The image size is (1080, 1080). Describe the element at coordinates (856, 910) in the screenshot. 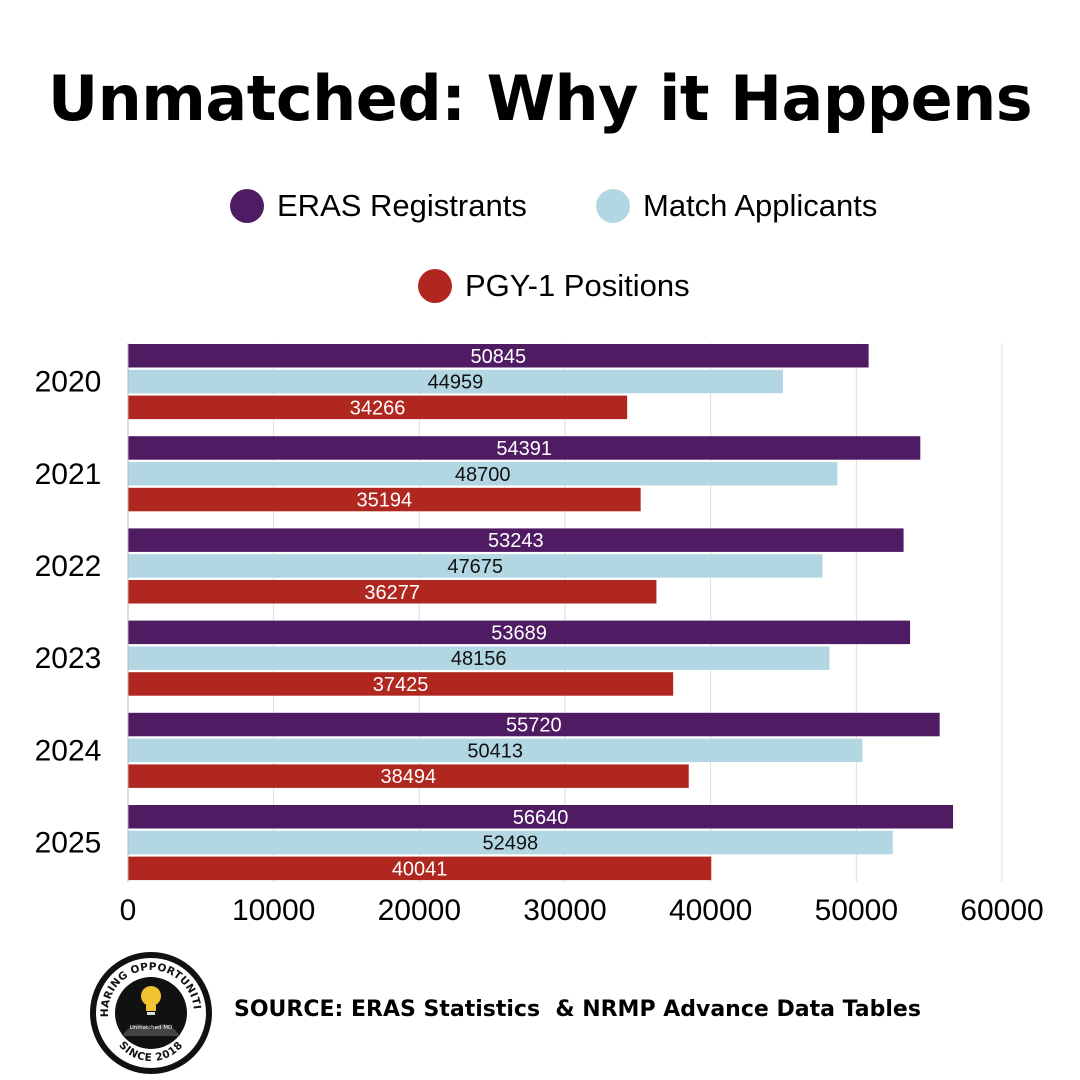

I see `x-tick-label: 50000` at that location.